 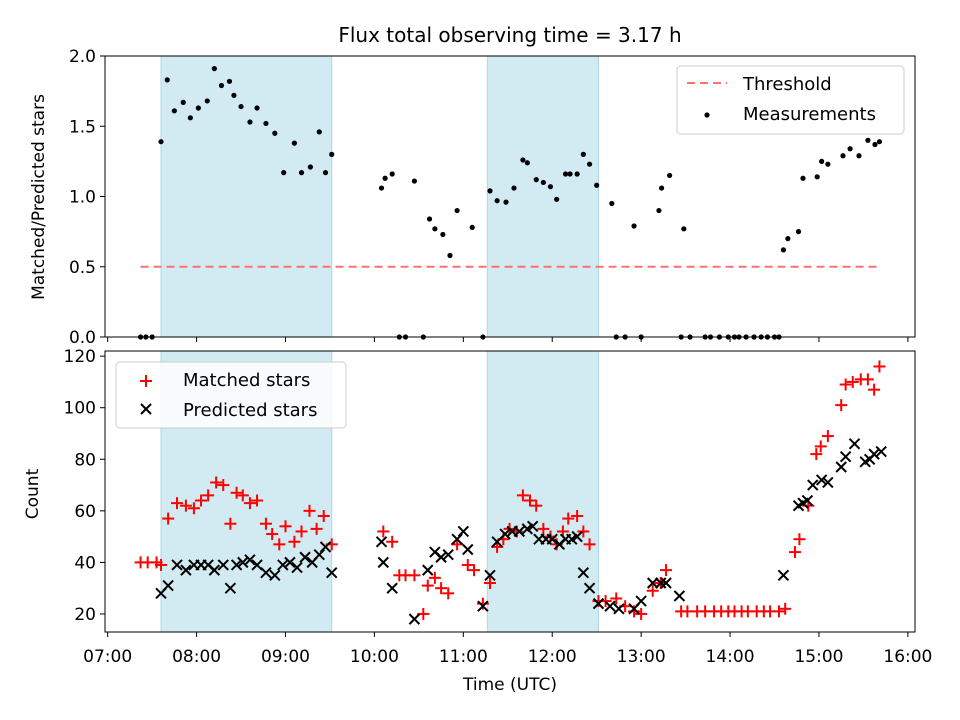 What do you see at coordinates (787, 84) in the screenshot?
I see `legend-threshold-label: Threshold` at bounding box center [787, 84].